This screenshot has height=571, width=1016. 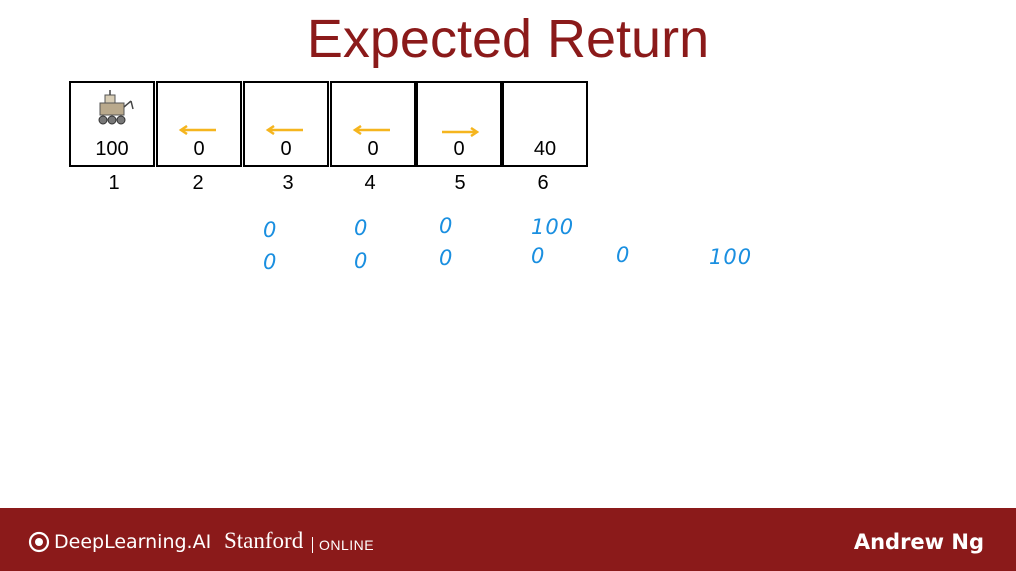 What do you see at coordinates (114, 183) in the screenshot?
I see `state-number: 1` at bounding box center [114, 183].